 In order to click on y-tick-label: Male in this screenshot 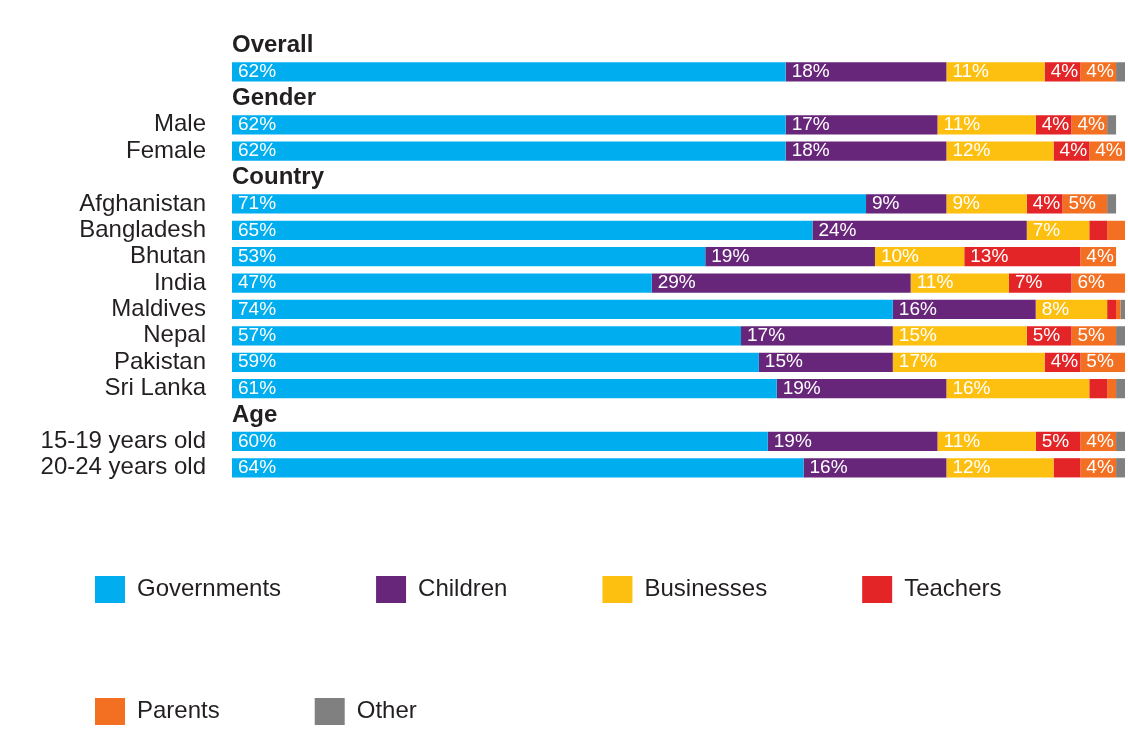, I will do `click(179, 123)`.